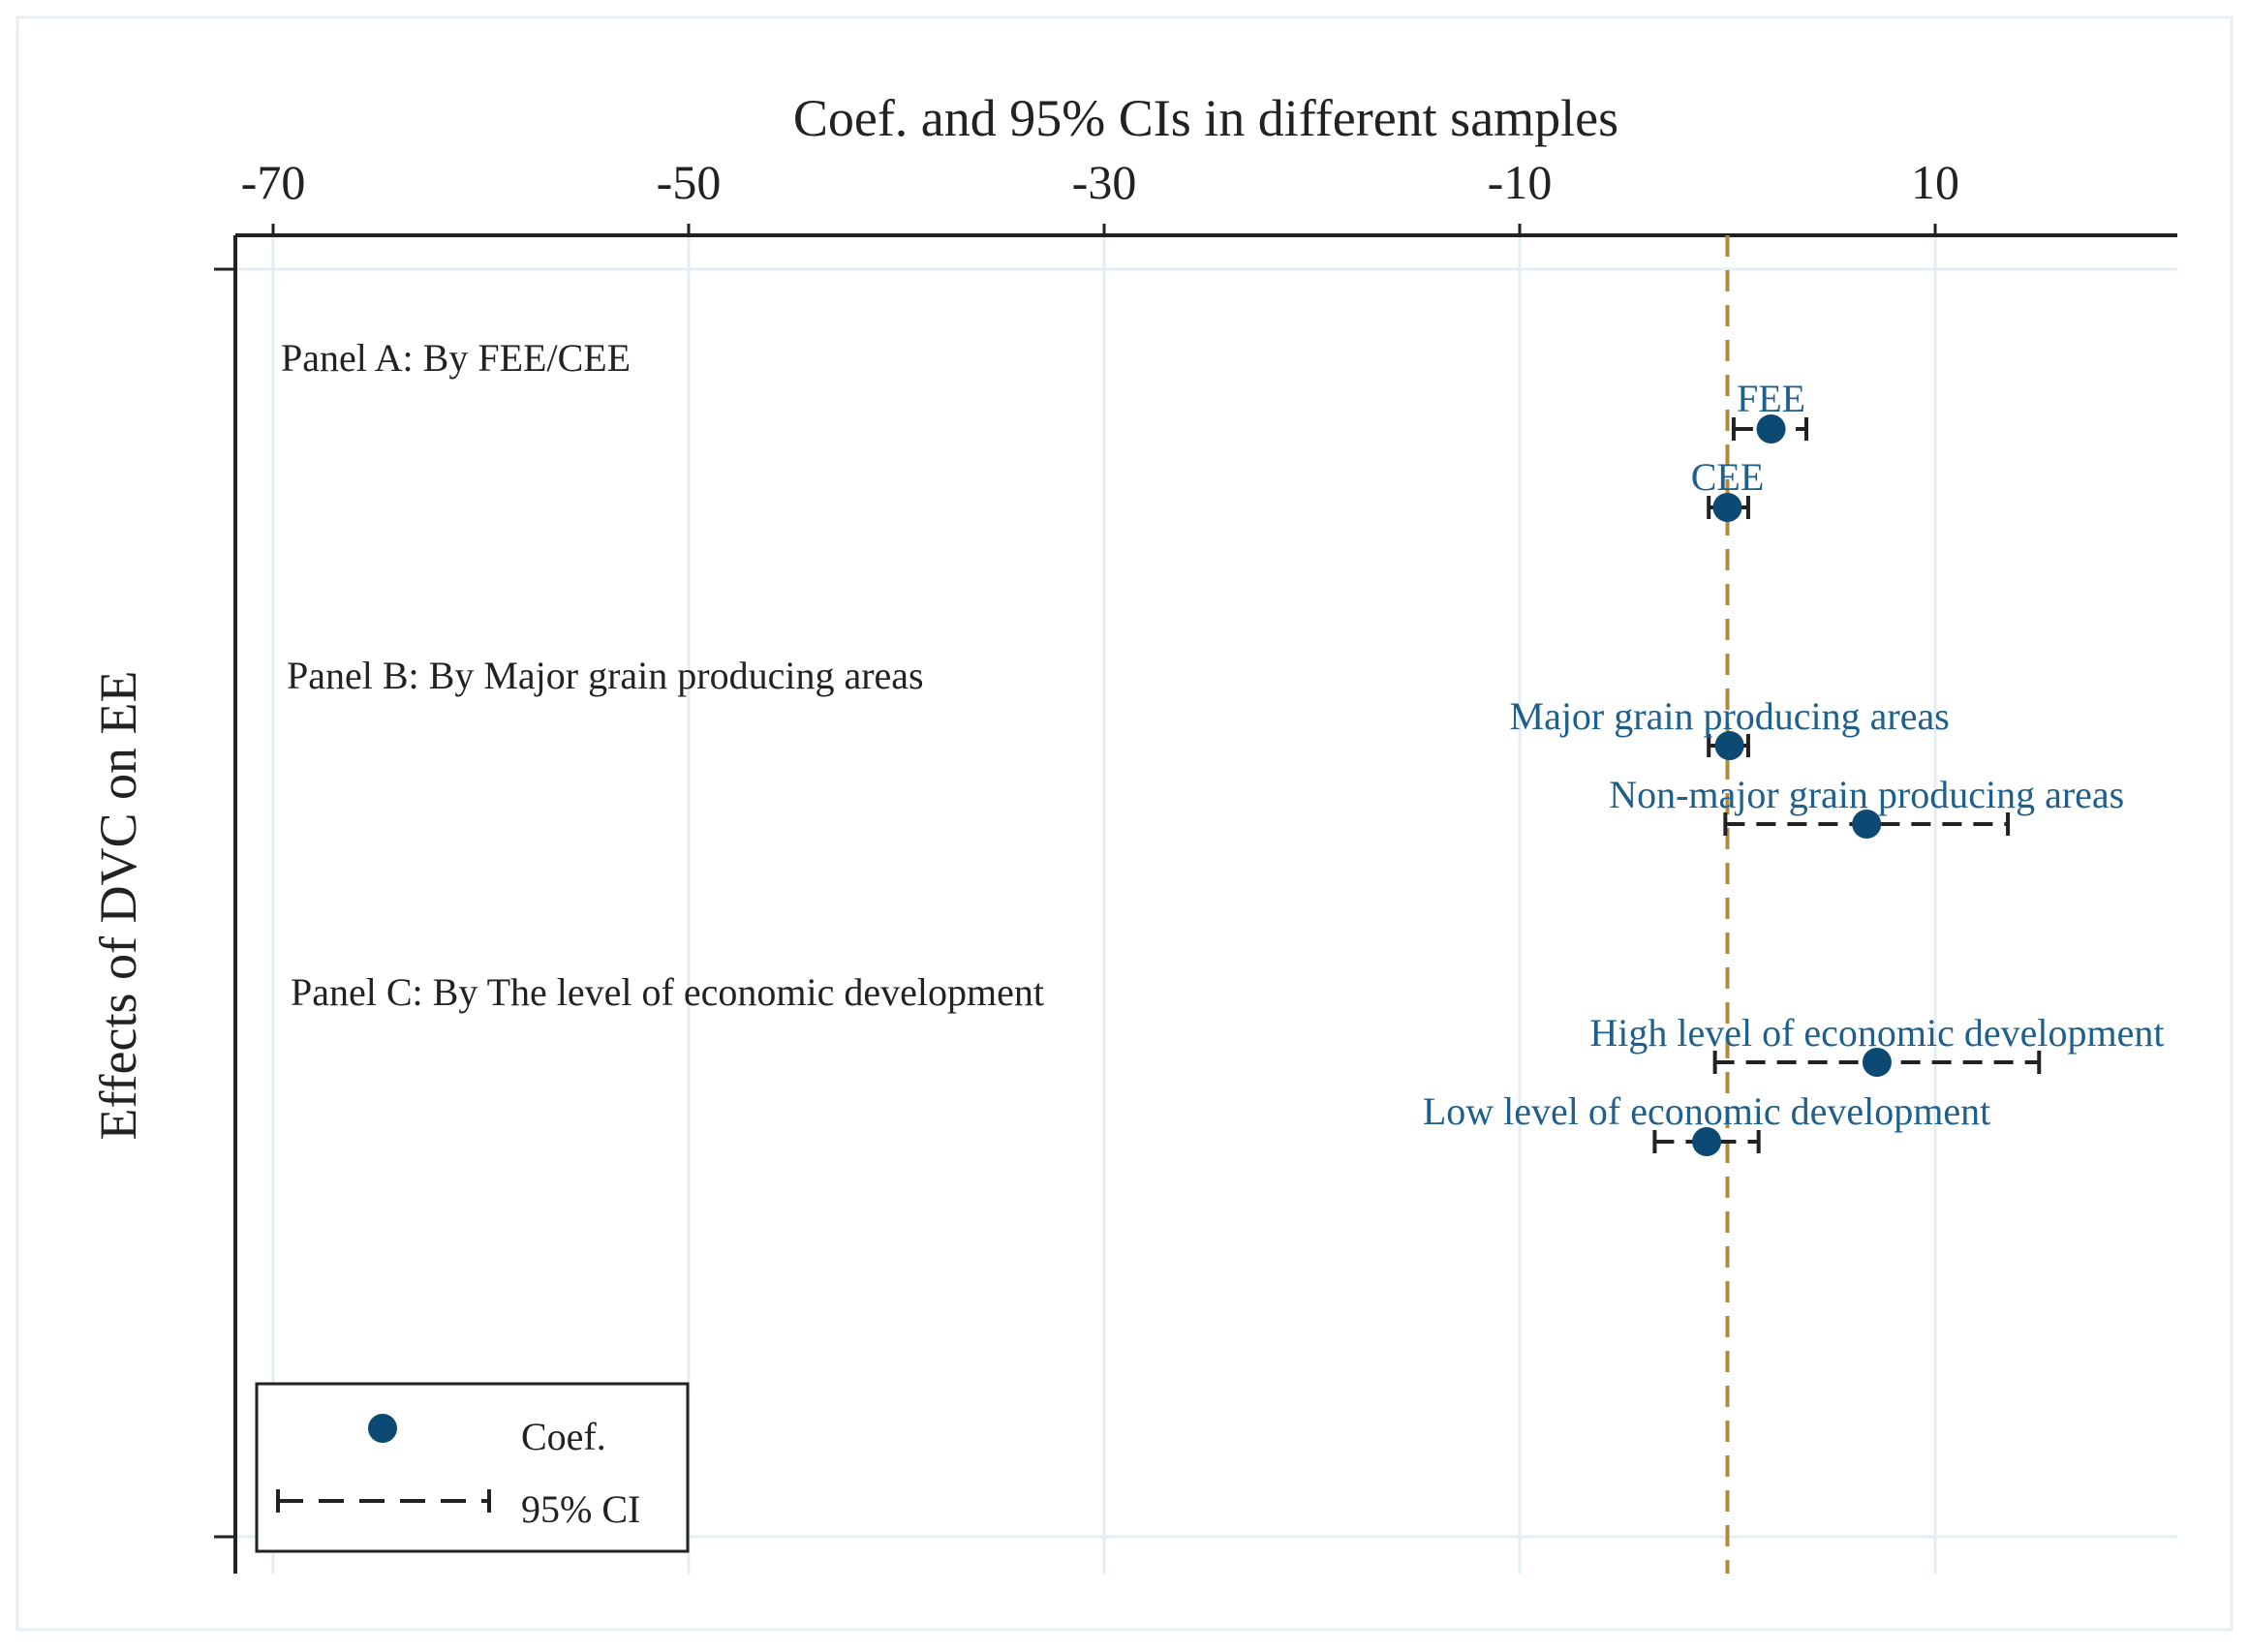  What do you see at coordinates (563, 1436) in the screenshot?
I see `legend-coef-label: Coef.` at bounding box center [563, 1436].